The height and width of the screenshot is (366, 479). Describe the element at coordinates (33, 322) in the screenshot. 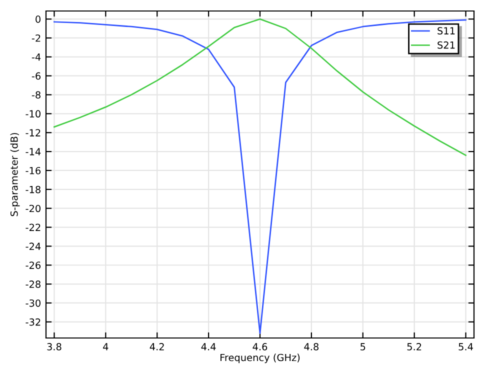

I see `y-tick-label: -32` at that location.